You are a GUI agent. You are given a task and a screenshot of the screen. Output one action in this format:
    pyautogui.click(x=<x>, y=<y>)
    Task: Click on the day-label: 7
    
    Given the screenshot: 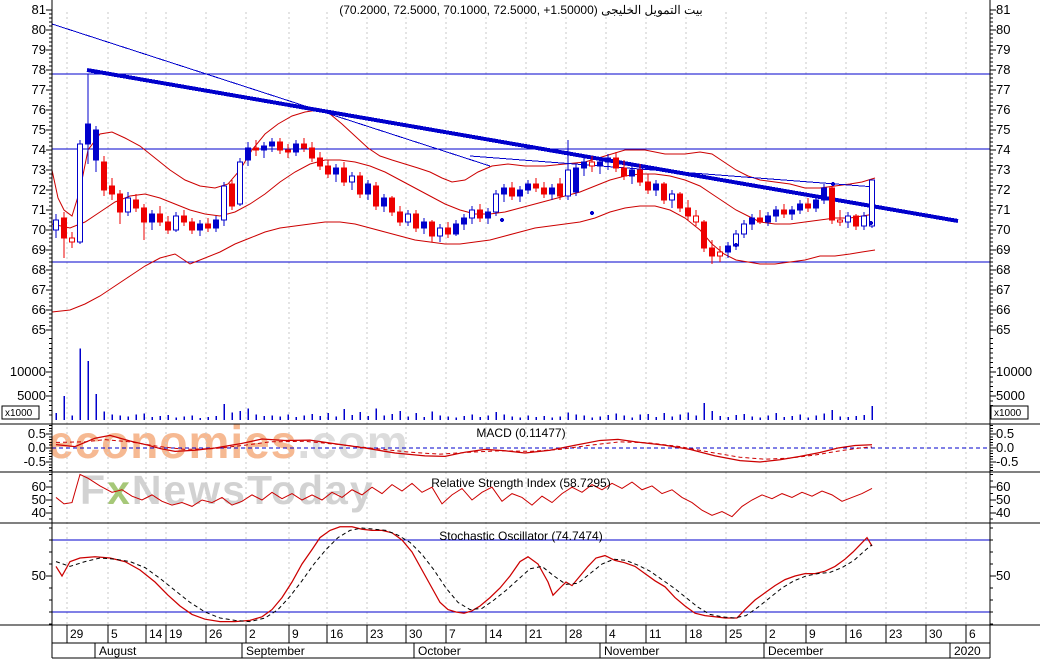 What is the action you would take?
    pyautogui.click(x=452, y=634)
    